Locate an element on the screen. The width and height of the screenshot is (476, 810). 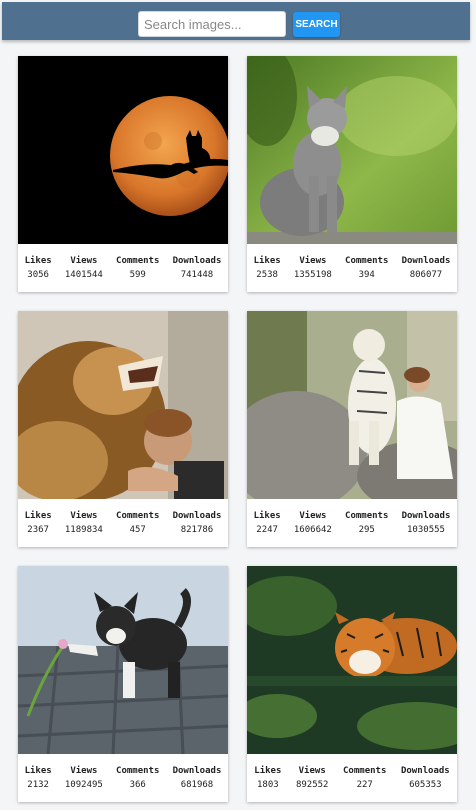
downloads-count: 806077 is located at coordinates (426, 275).